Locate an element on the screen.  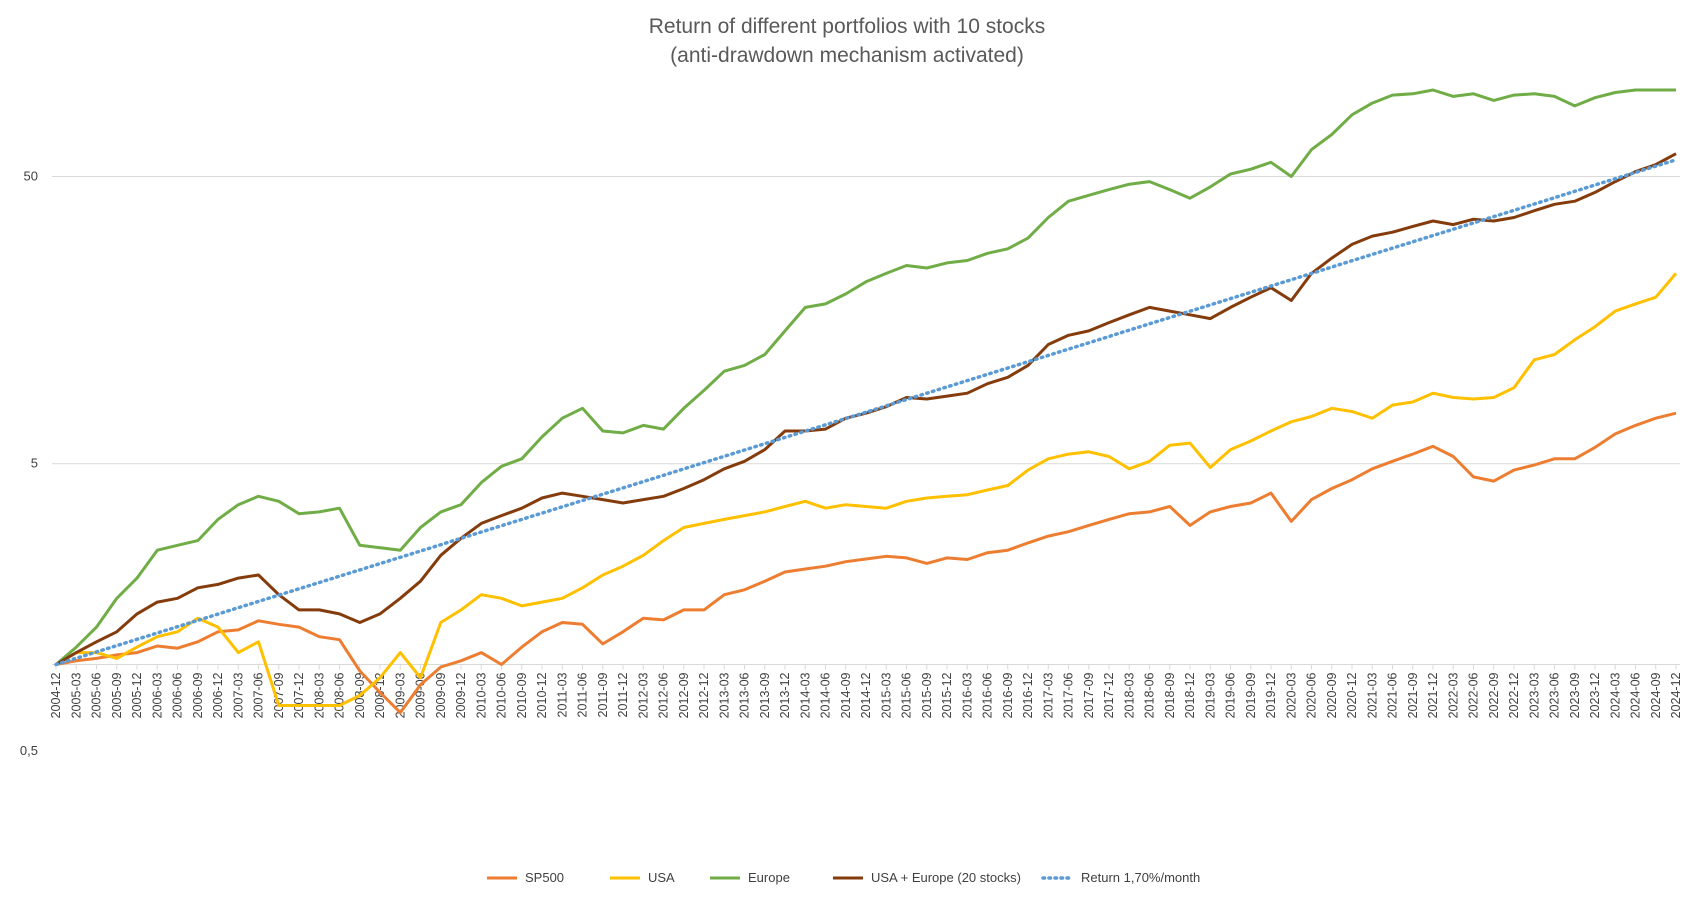
x-tick-label: 2013-03 is located at coordinates (724, 695).